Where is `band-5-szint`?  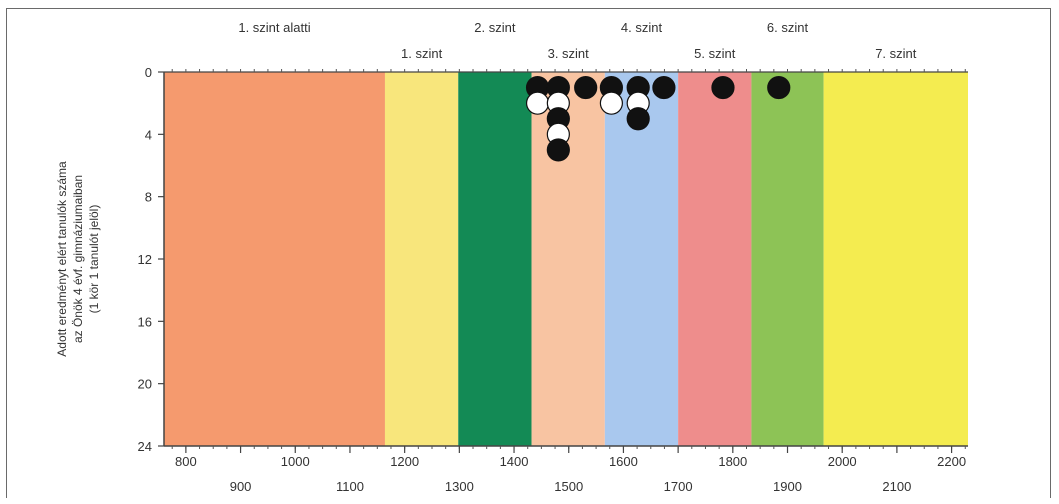
band-5-szint is located at coordinates (715, 259).